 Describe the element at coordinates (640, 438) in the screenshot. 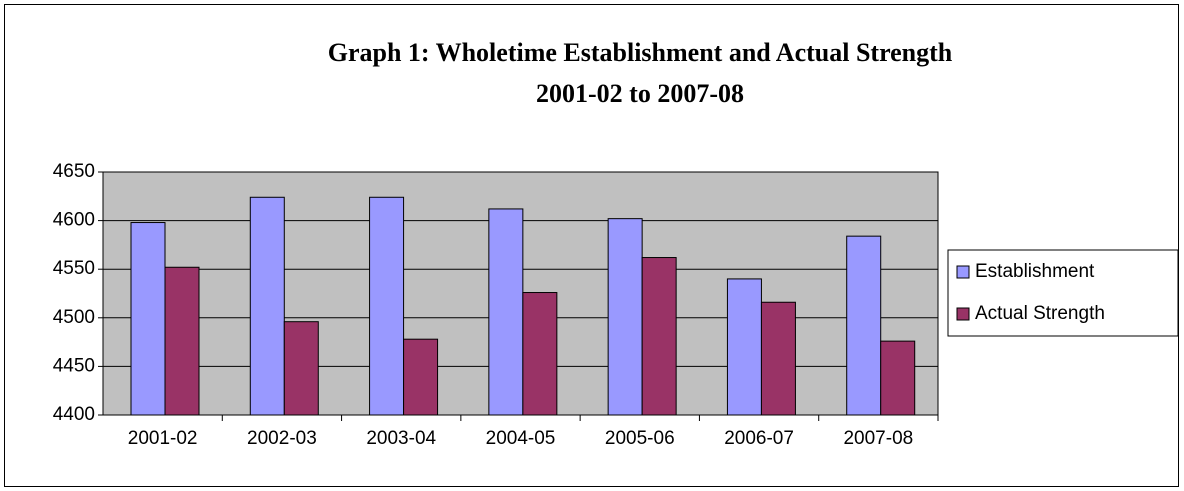

I see `x-tick-label: 2005-06` at that location.